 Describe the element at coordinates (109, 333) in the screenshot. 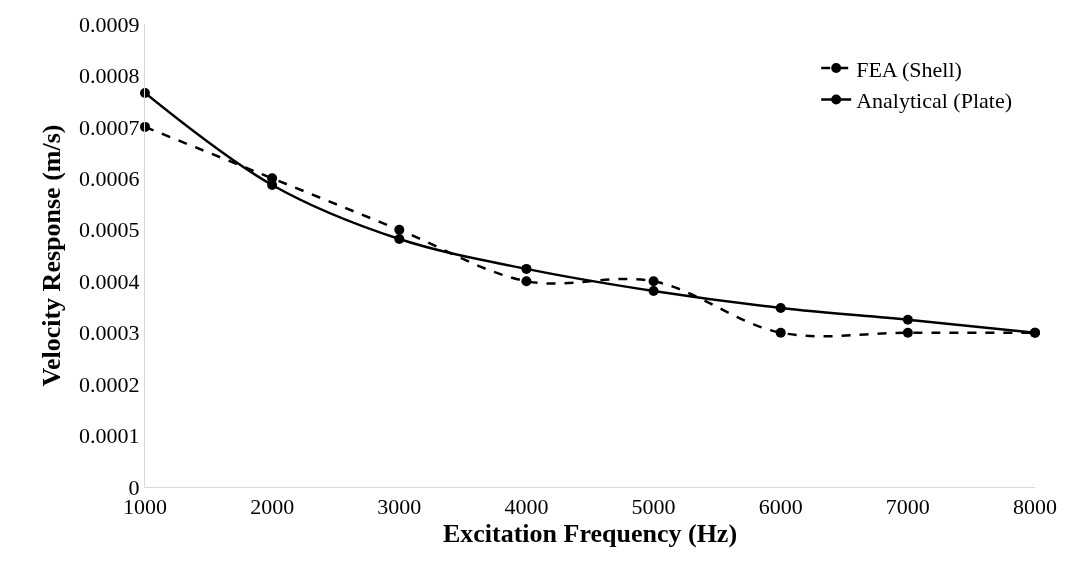

I see `y-tick-label: 0.0003` at that location.